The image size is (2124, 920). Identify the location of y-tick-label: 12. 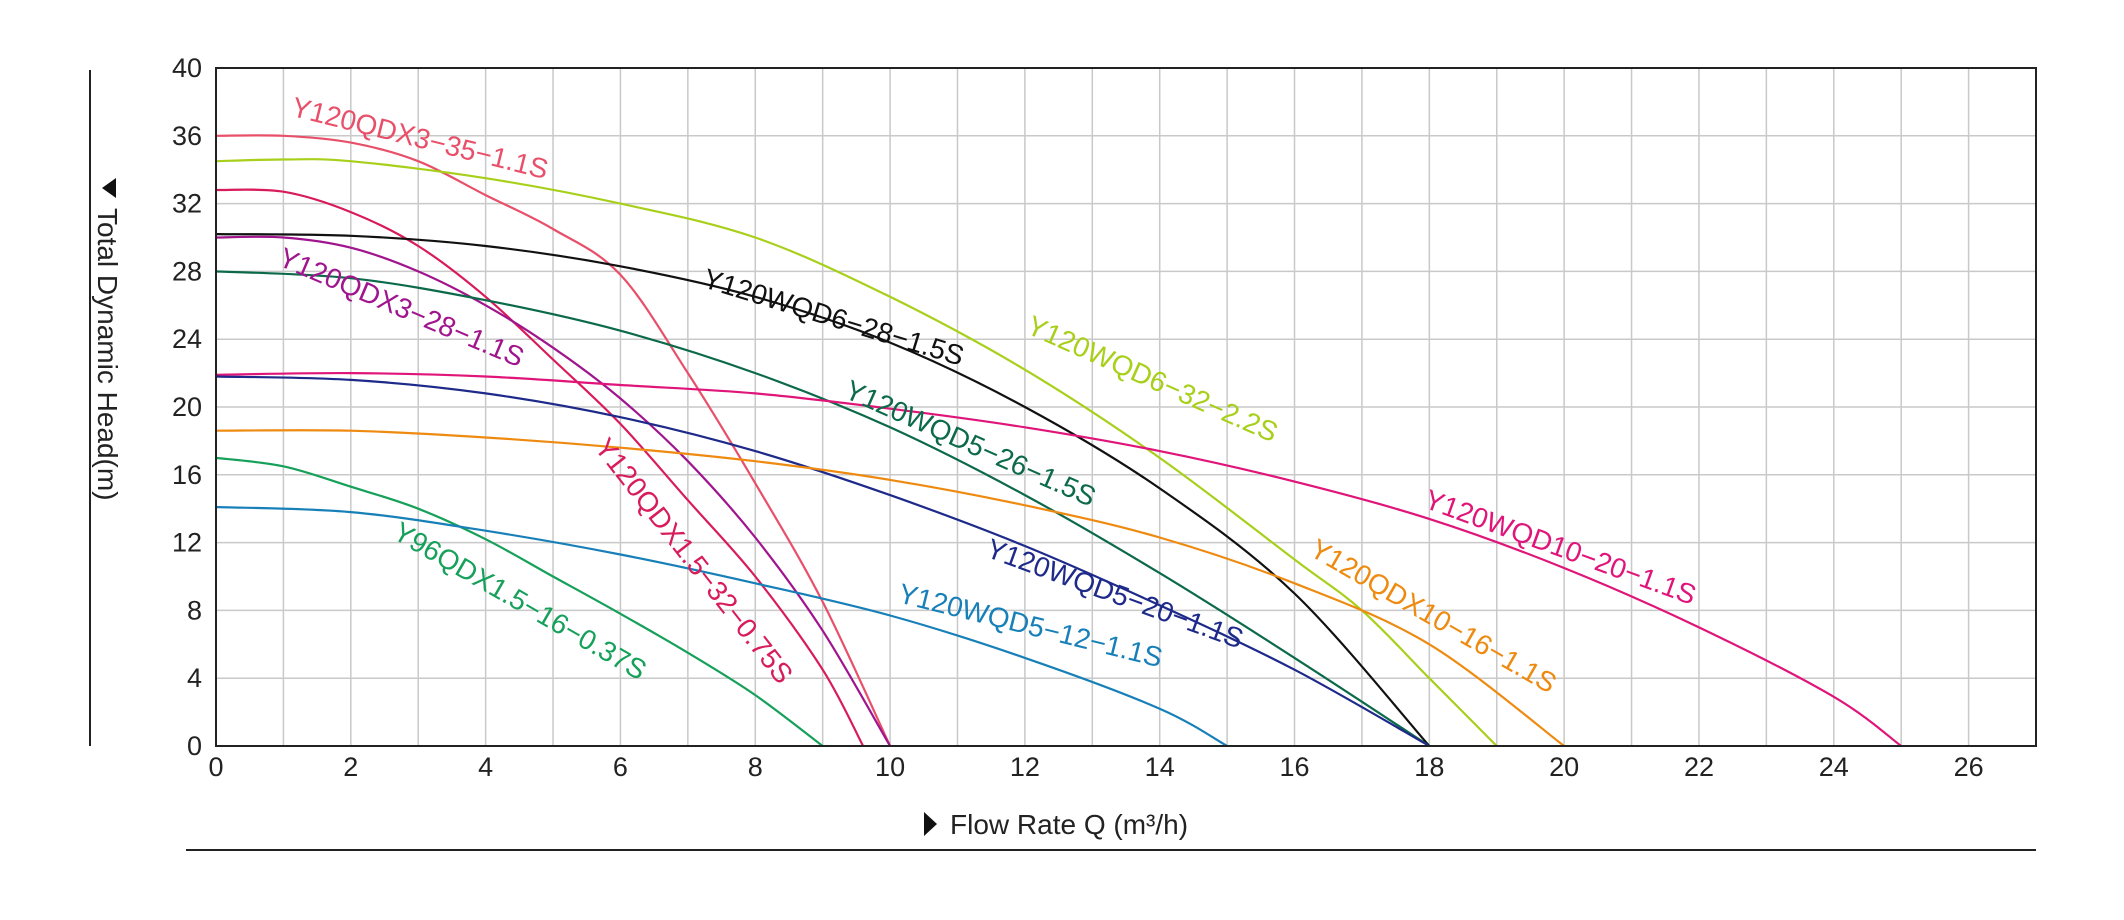
(187, 543).